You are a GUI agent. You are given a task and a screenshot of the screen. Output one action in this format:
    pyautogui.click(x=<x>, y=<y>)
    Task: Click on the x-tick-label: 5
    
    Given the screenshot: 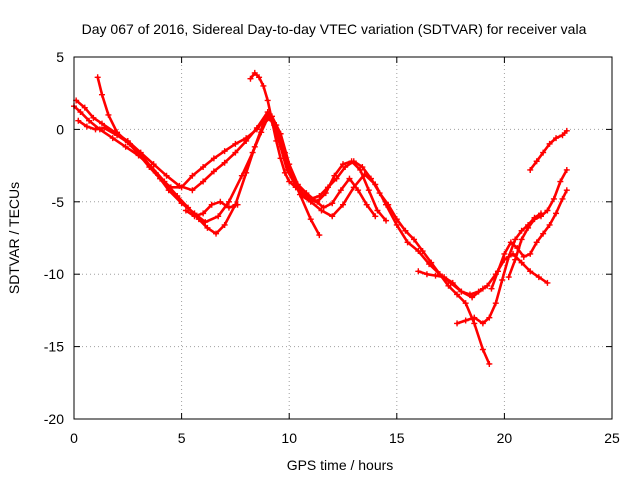 What is the action you would take?
    pyautogui.click(x=182, y=438)
    